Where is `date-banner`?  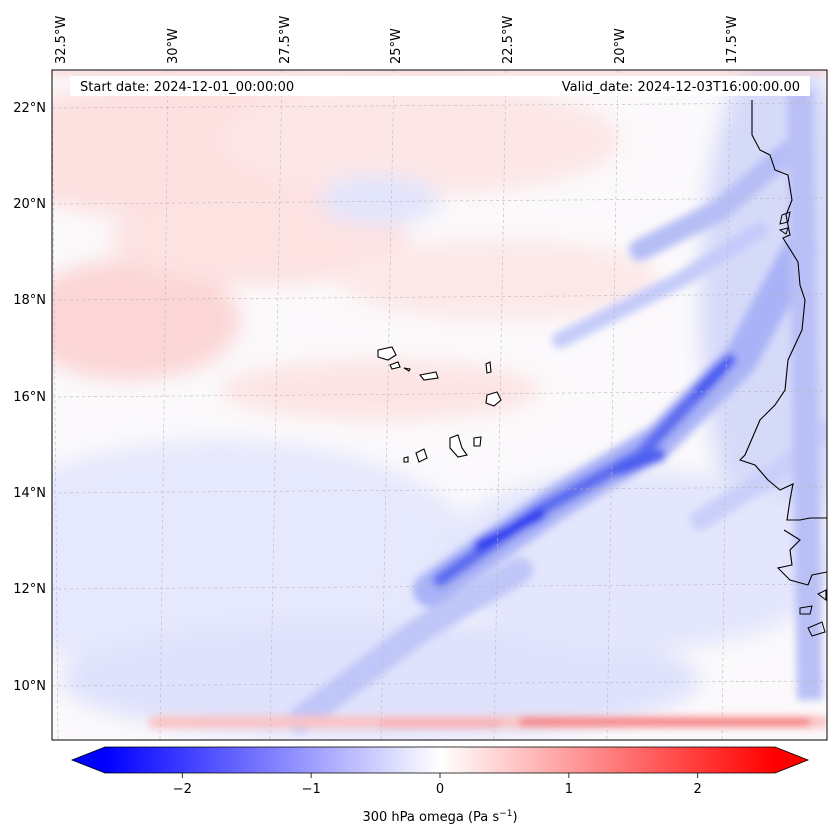
date-banner is located at coordinates (440, 86).